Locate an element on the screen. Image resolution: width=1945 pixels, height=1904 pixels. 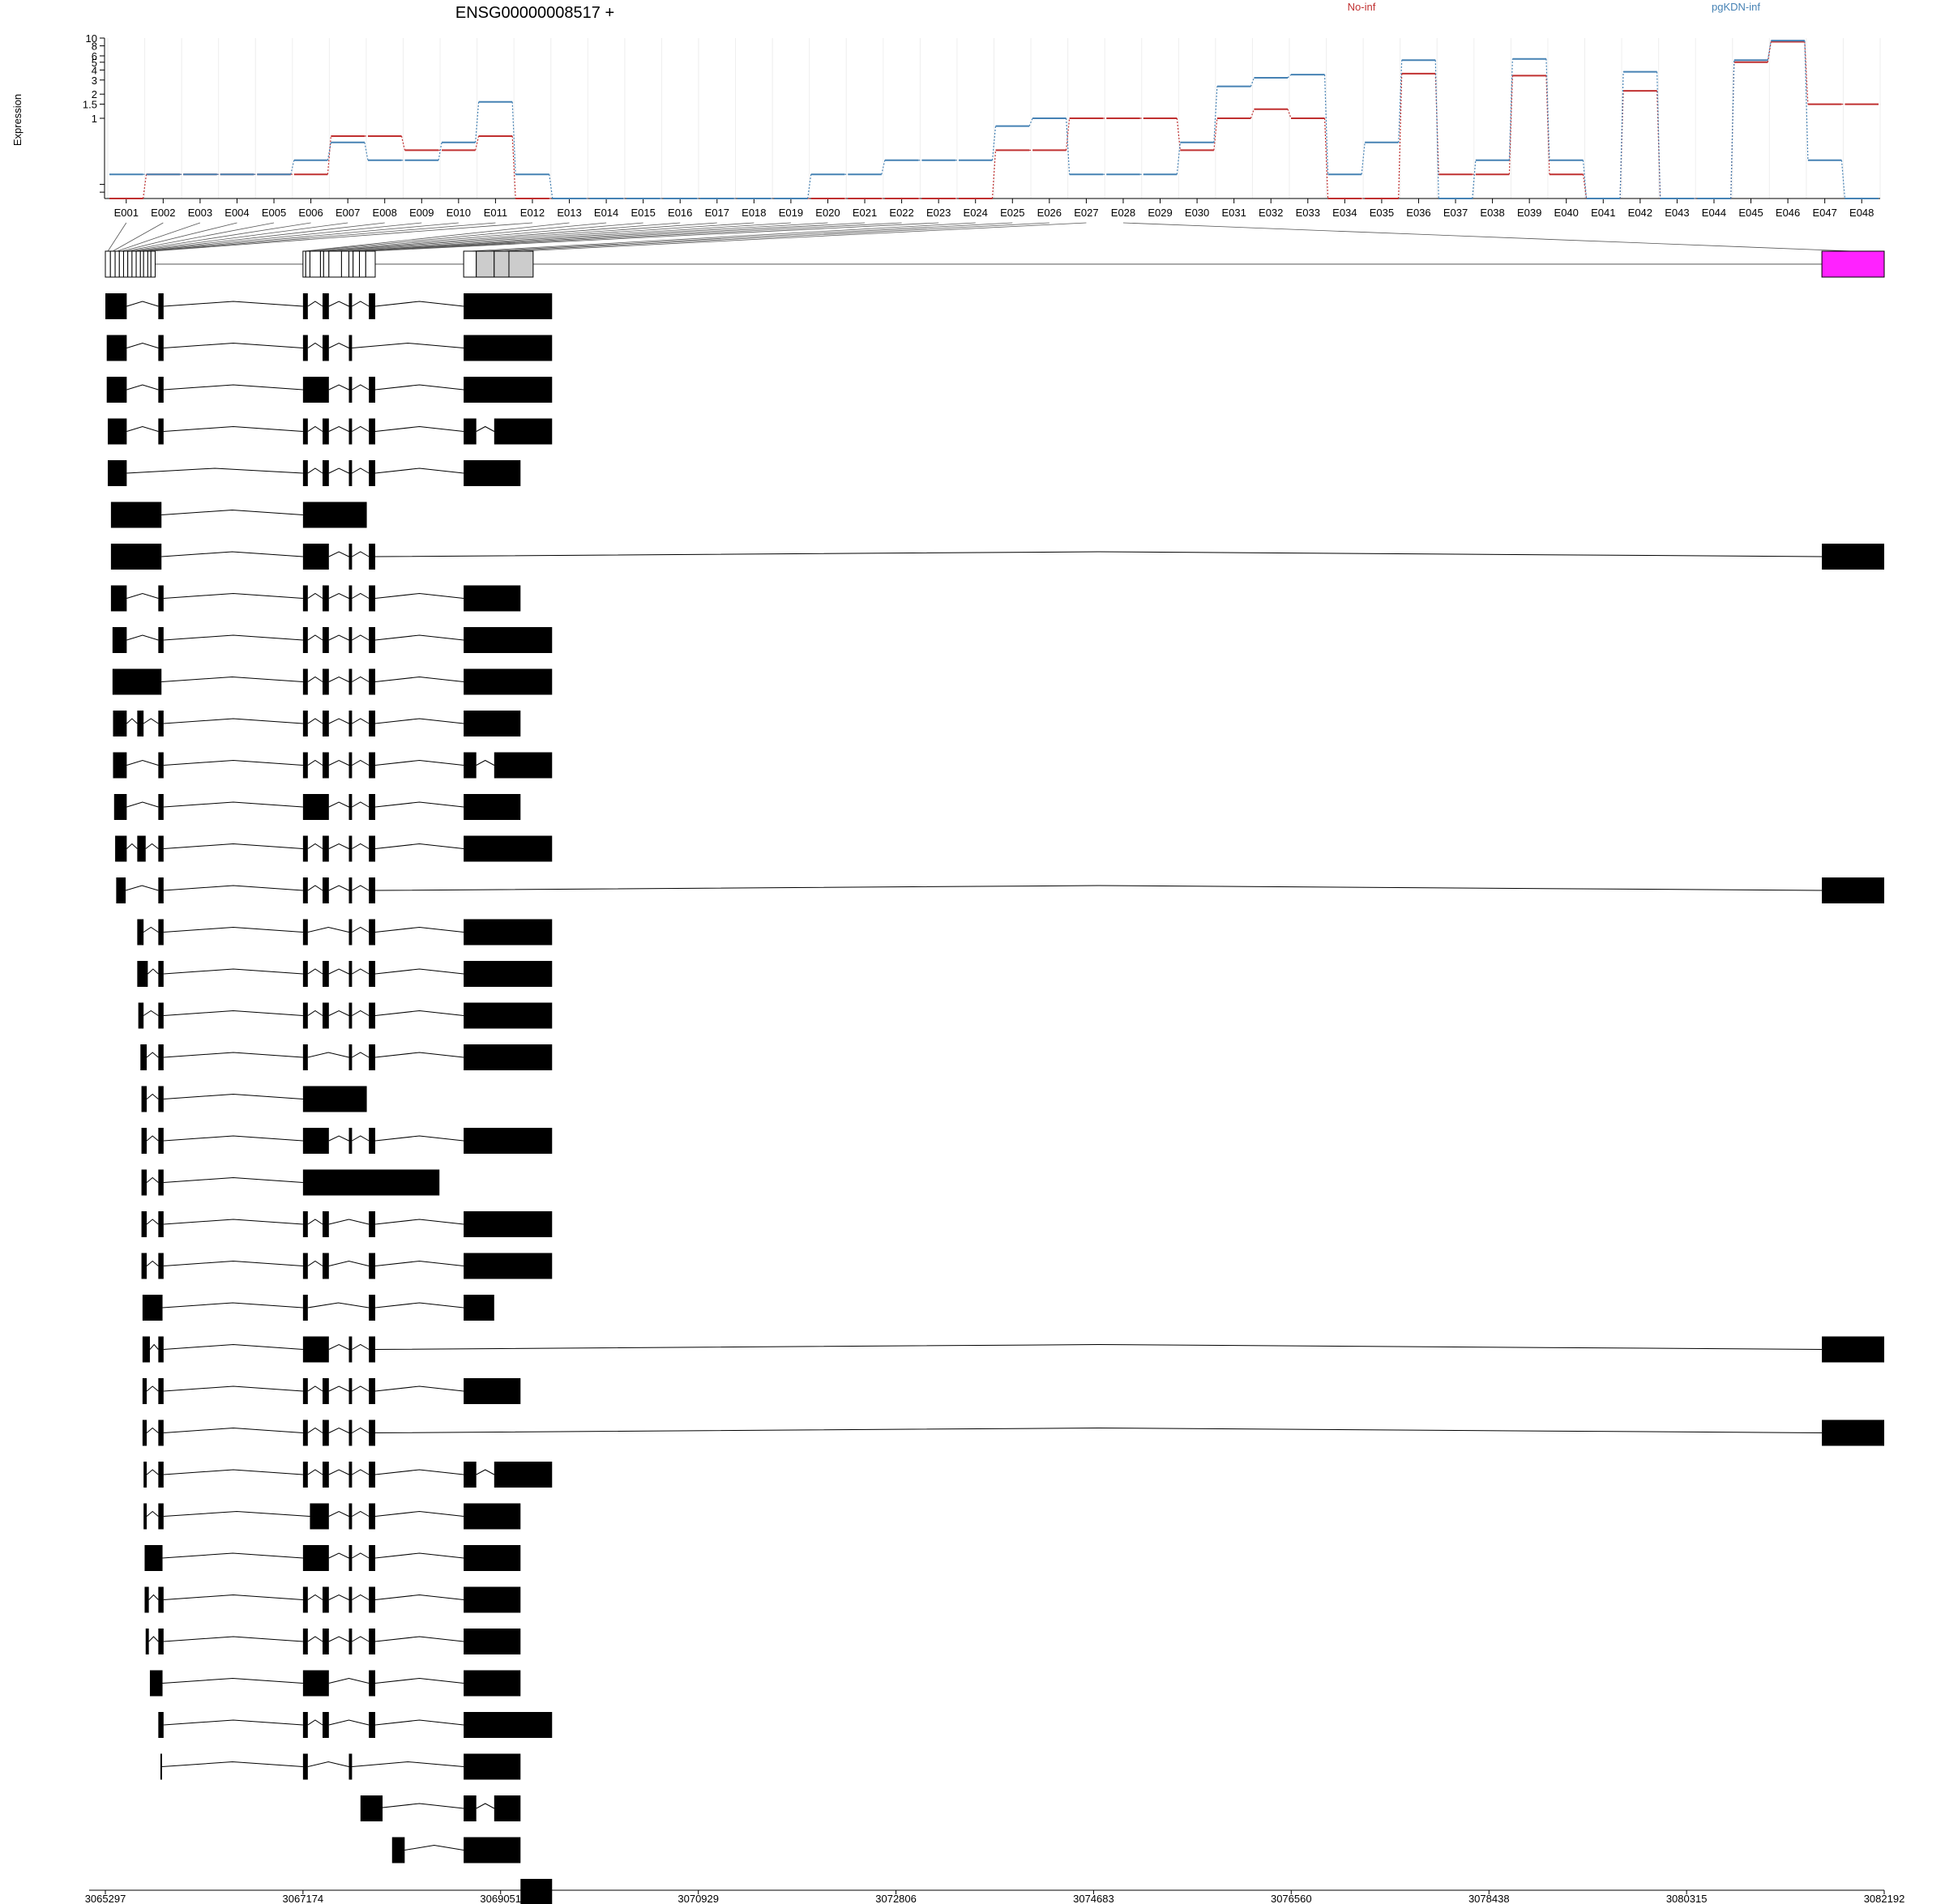
x-tick-label: E035 is located at coordinates (1382, 213).